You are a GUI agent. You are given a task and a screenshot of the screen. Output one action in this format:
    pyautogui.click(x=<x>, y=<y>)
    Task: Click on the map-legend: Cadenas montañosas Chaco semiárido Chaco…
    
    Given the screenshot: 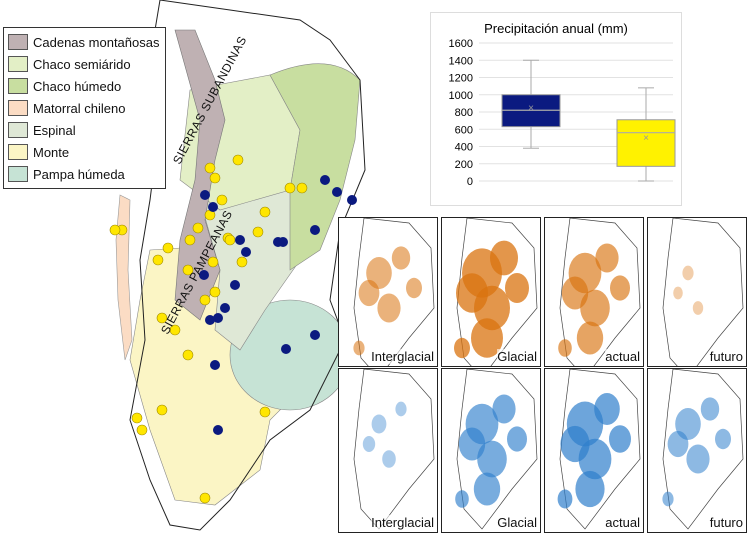 What is the action you would take?
    pyautogui.click(x=84, y=108)
    